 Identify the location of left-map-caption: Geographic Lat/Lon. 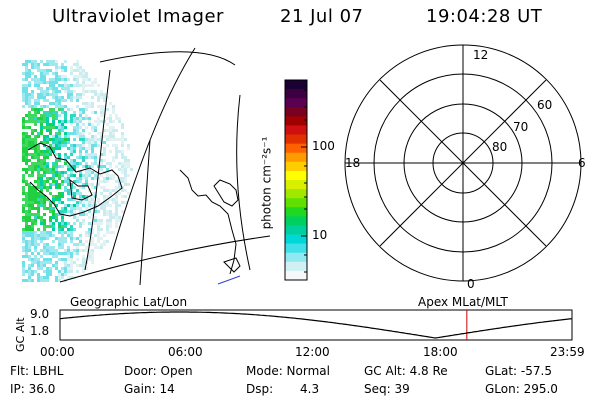
(129, 302).